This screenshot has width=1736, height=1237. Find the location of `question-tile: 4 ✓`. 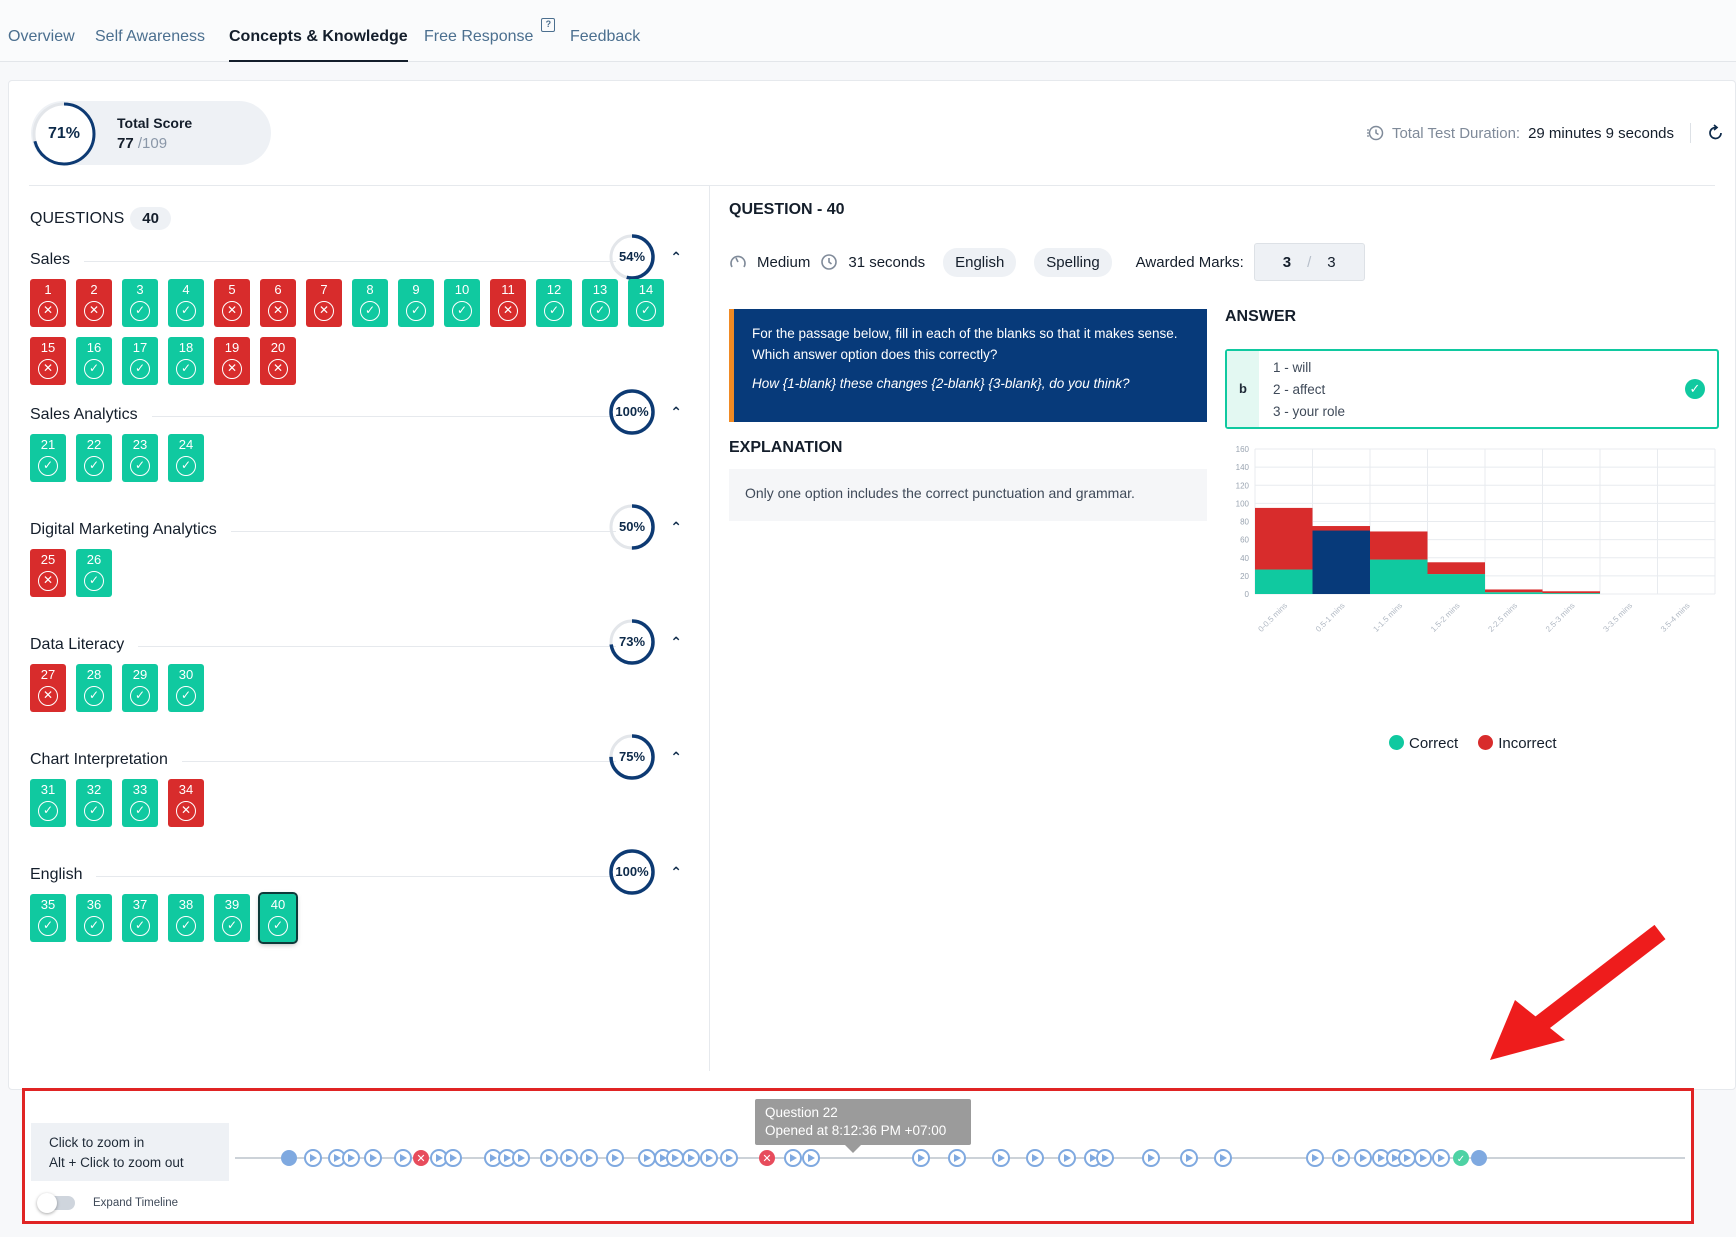

question-tile: 4 ✓ is located at coordinates (186, 303).